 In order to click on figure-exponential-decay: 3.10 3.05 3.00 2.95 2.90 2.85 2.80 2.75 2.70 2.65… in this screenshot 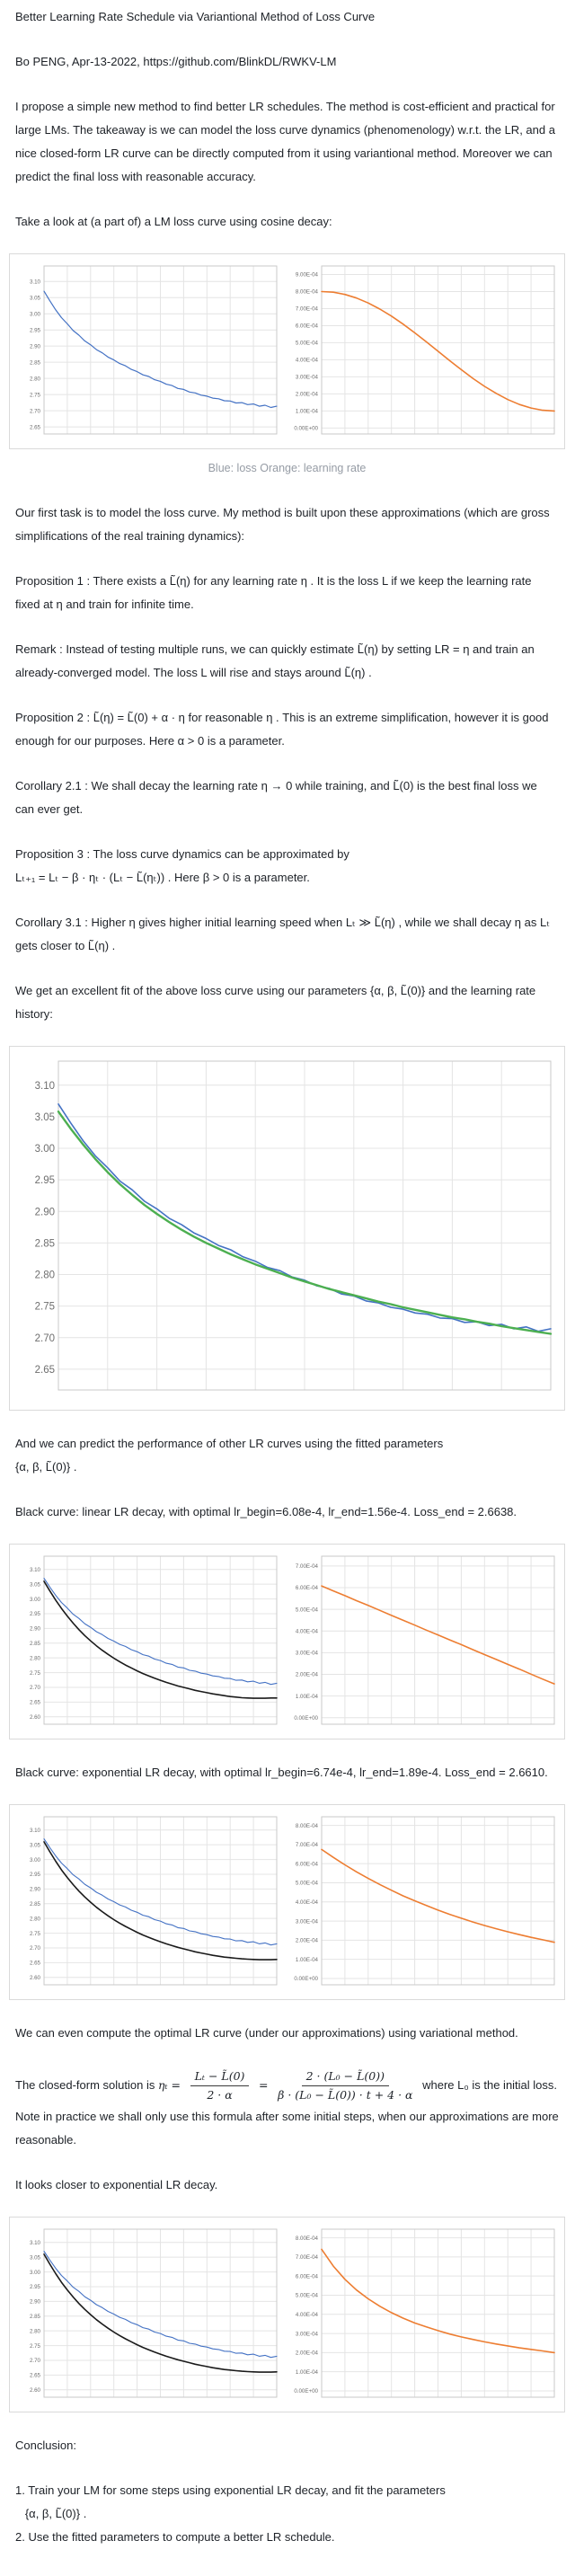, I will do `click(287, 1902)`.